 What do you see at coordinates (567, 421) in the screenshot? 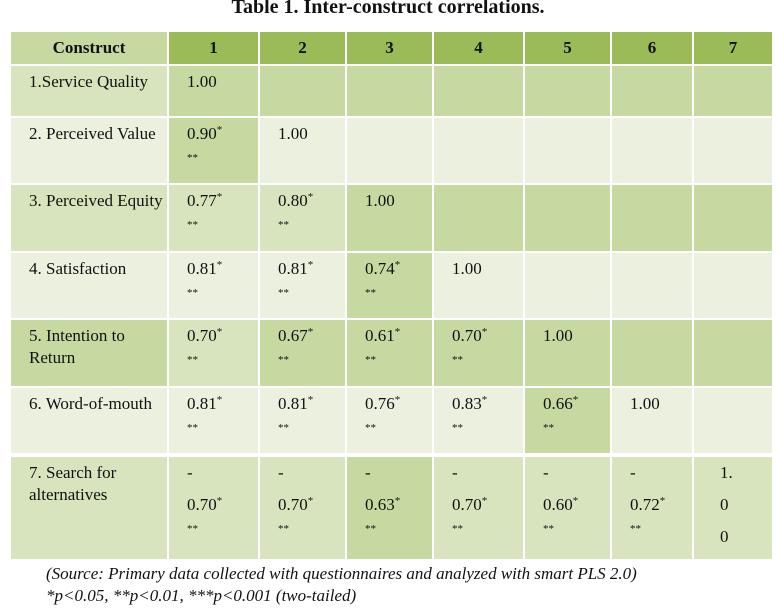
I see `table-cell: 0.66* **` at bounding box center [567, 421].